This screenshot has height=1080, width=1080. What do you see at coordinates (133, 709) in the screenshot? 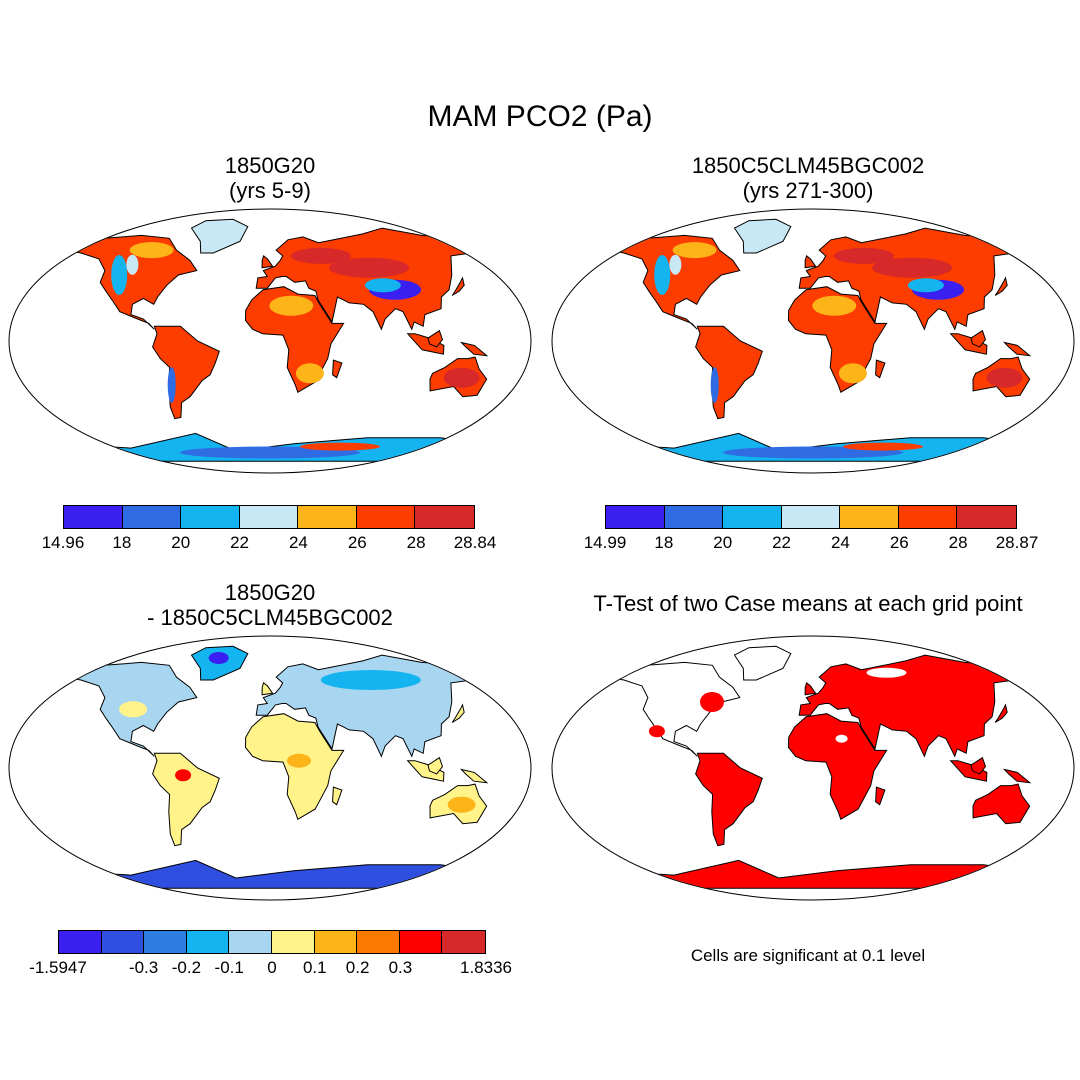
I see `usa-slight-positive` at bounding box center [133, 709].